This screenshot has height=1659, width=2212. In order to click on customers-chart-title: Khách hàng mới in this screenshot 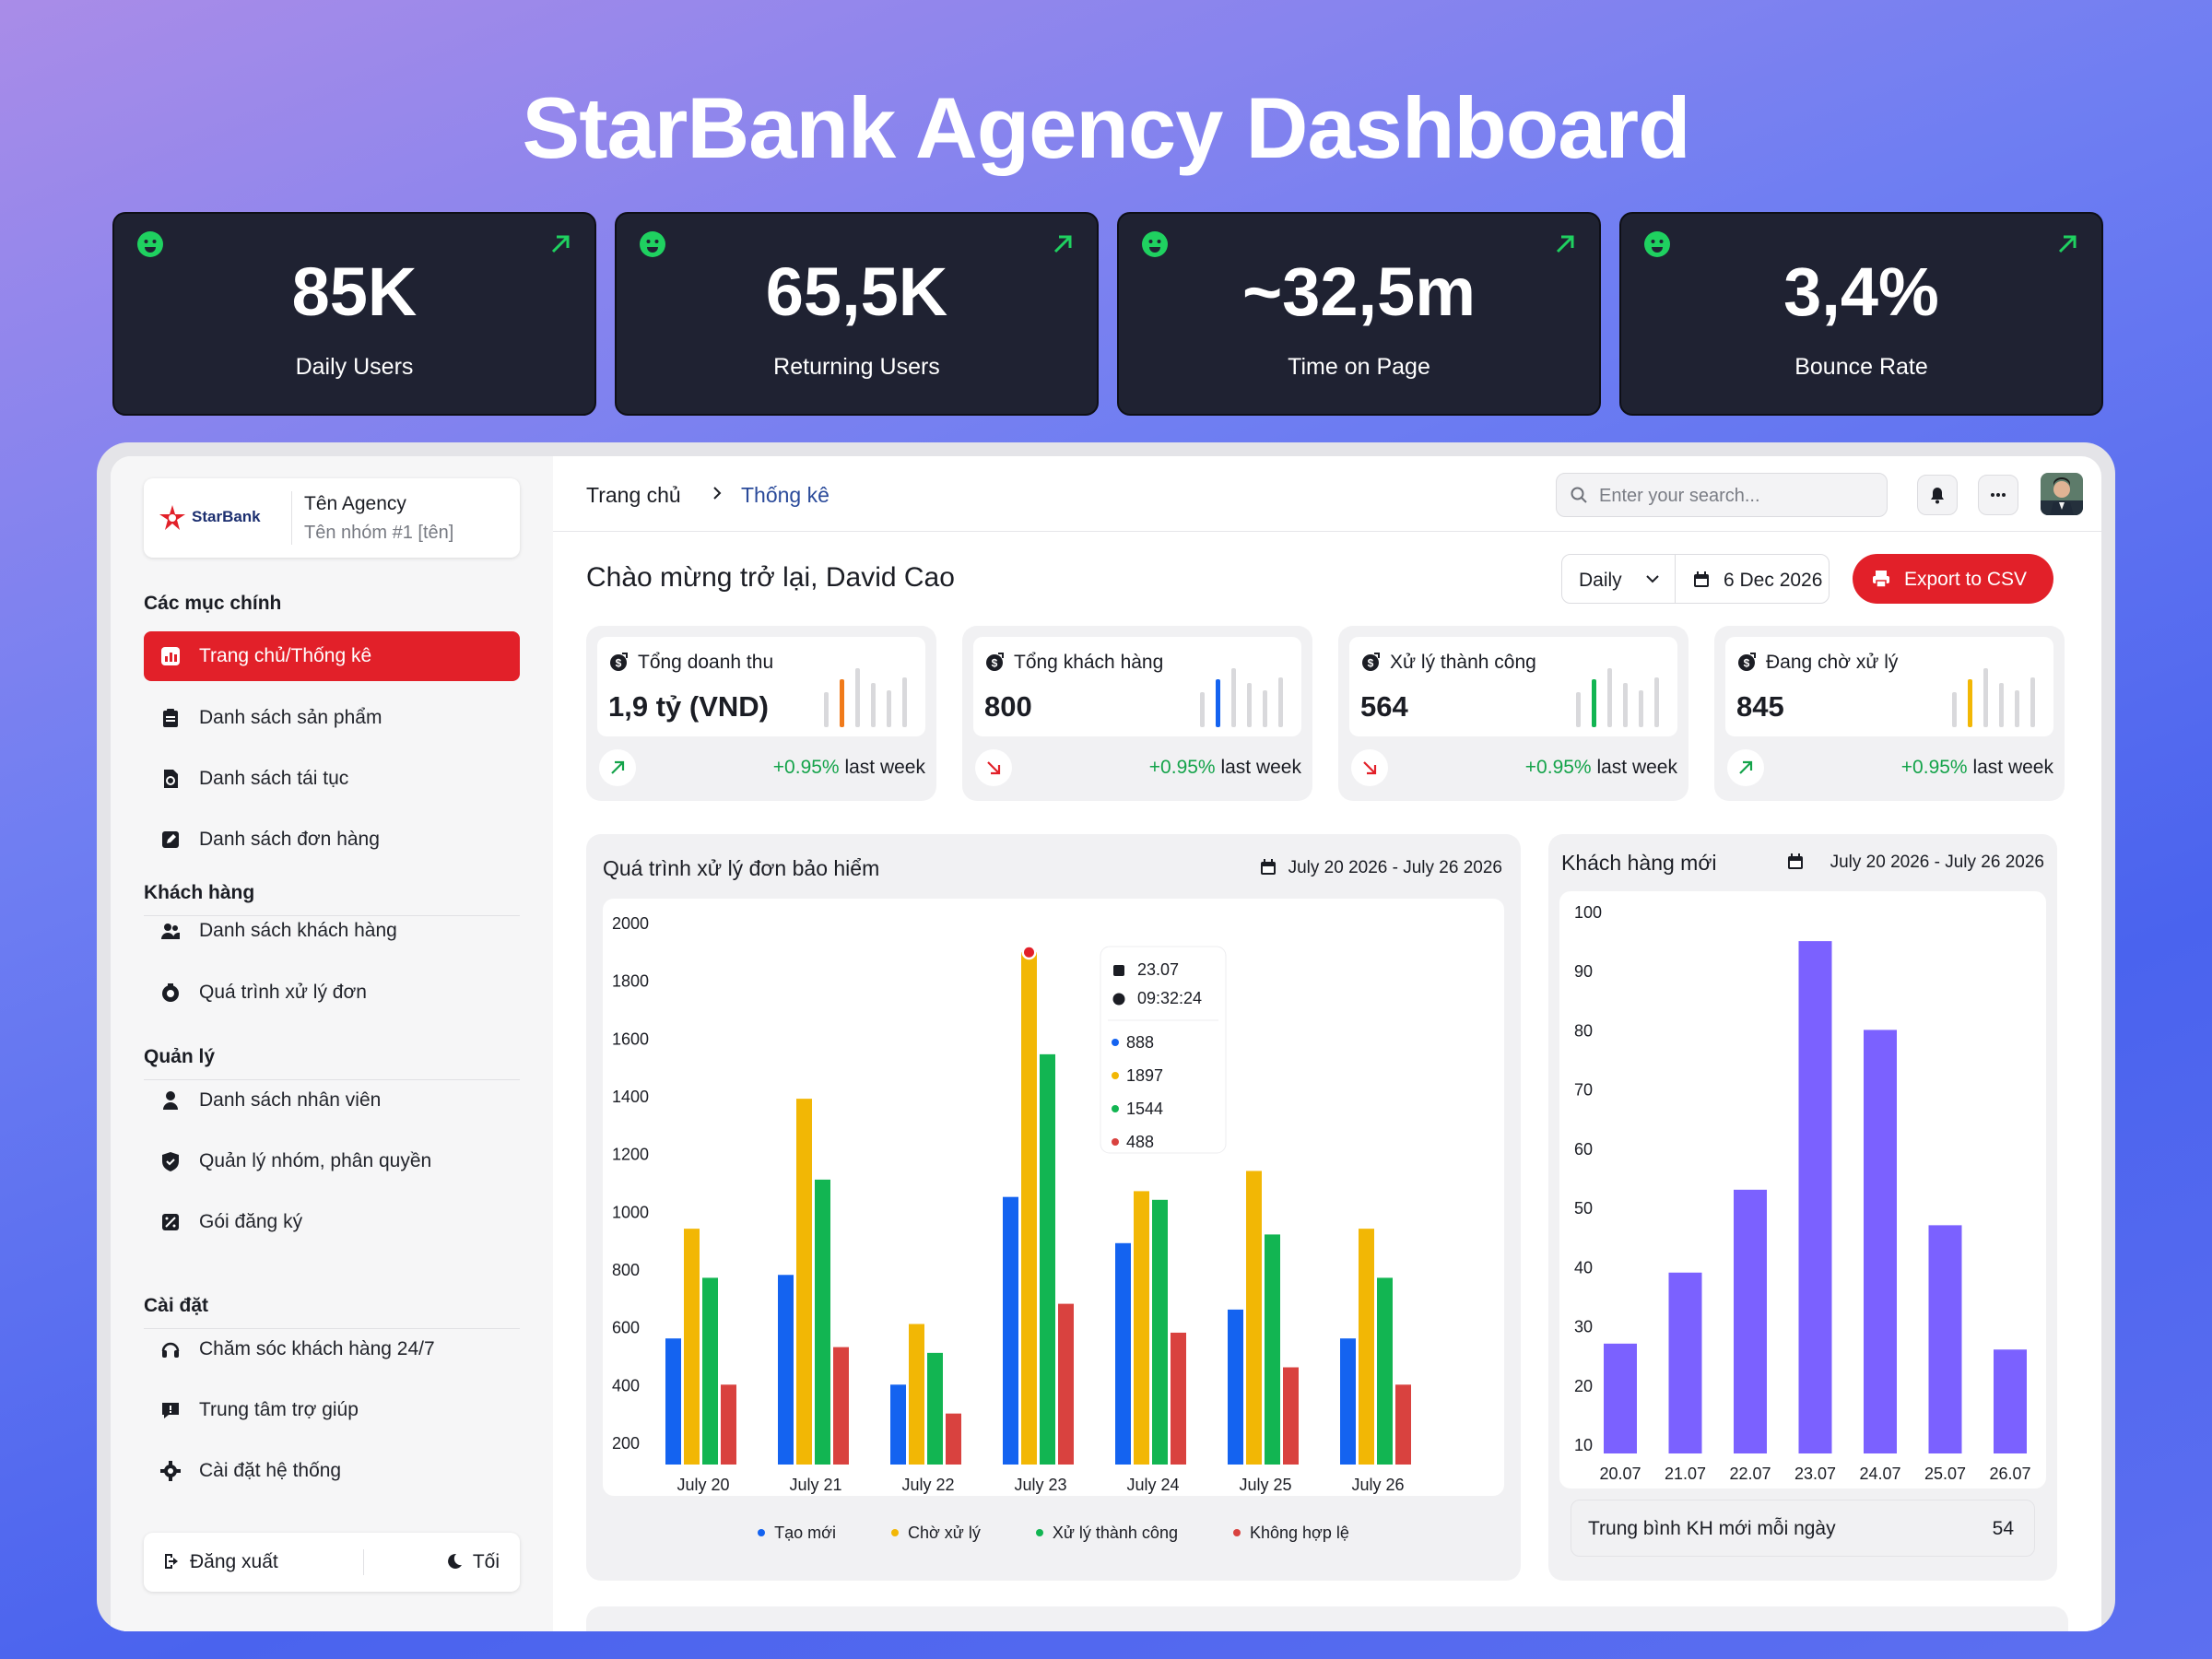, I will do `click(1639, 863)`.